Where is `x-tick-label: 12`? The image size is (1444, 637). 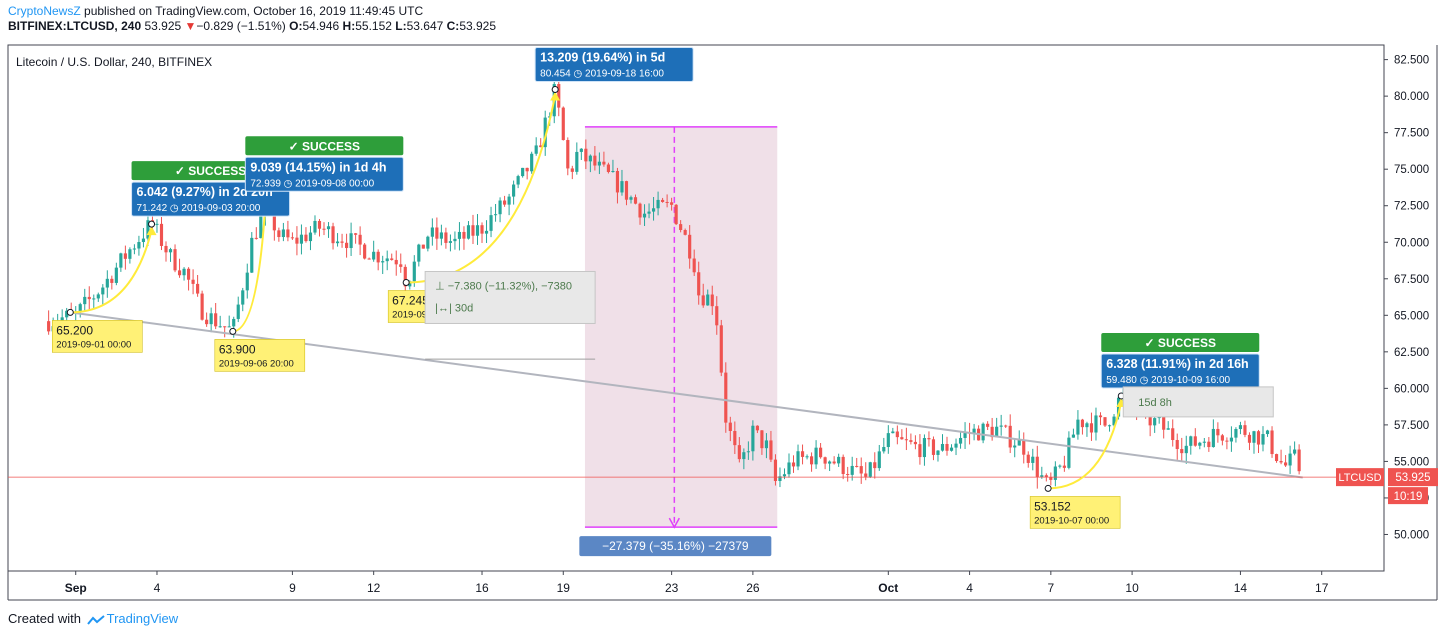 x-tick-label: 12 is located at coordinates (374, 588).